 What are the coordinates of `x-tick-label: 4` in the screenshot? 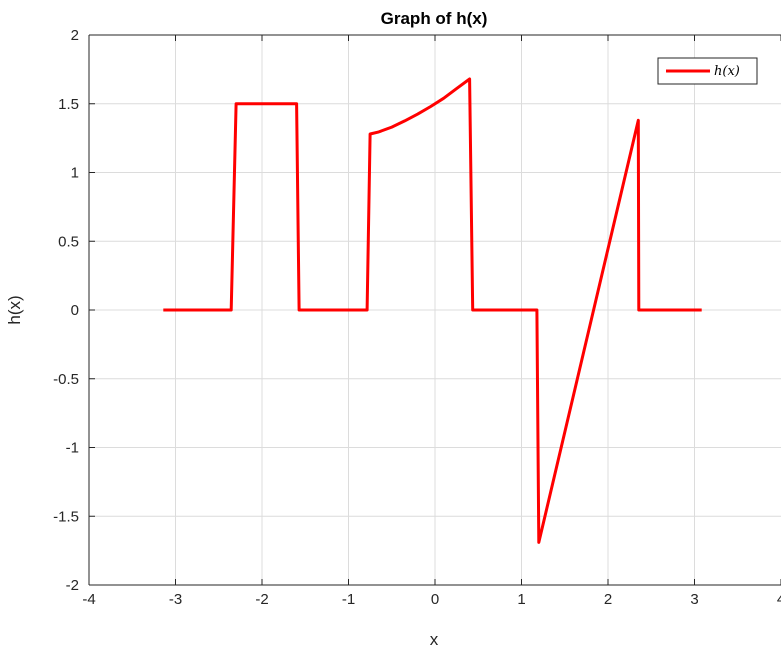 It's located at (779, 599).